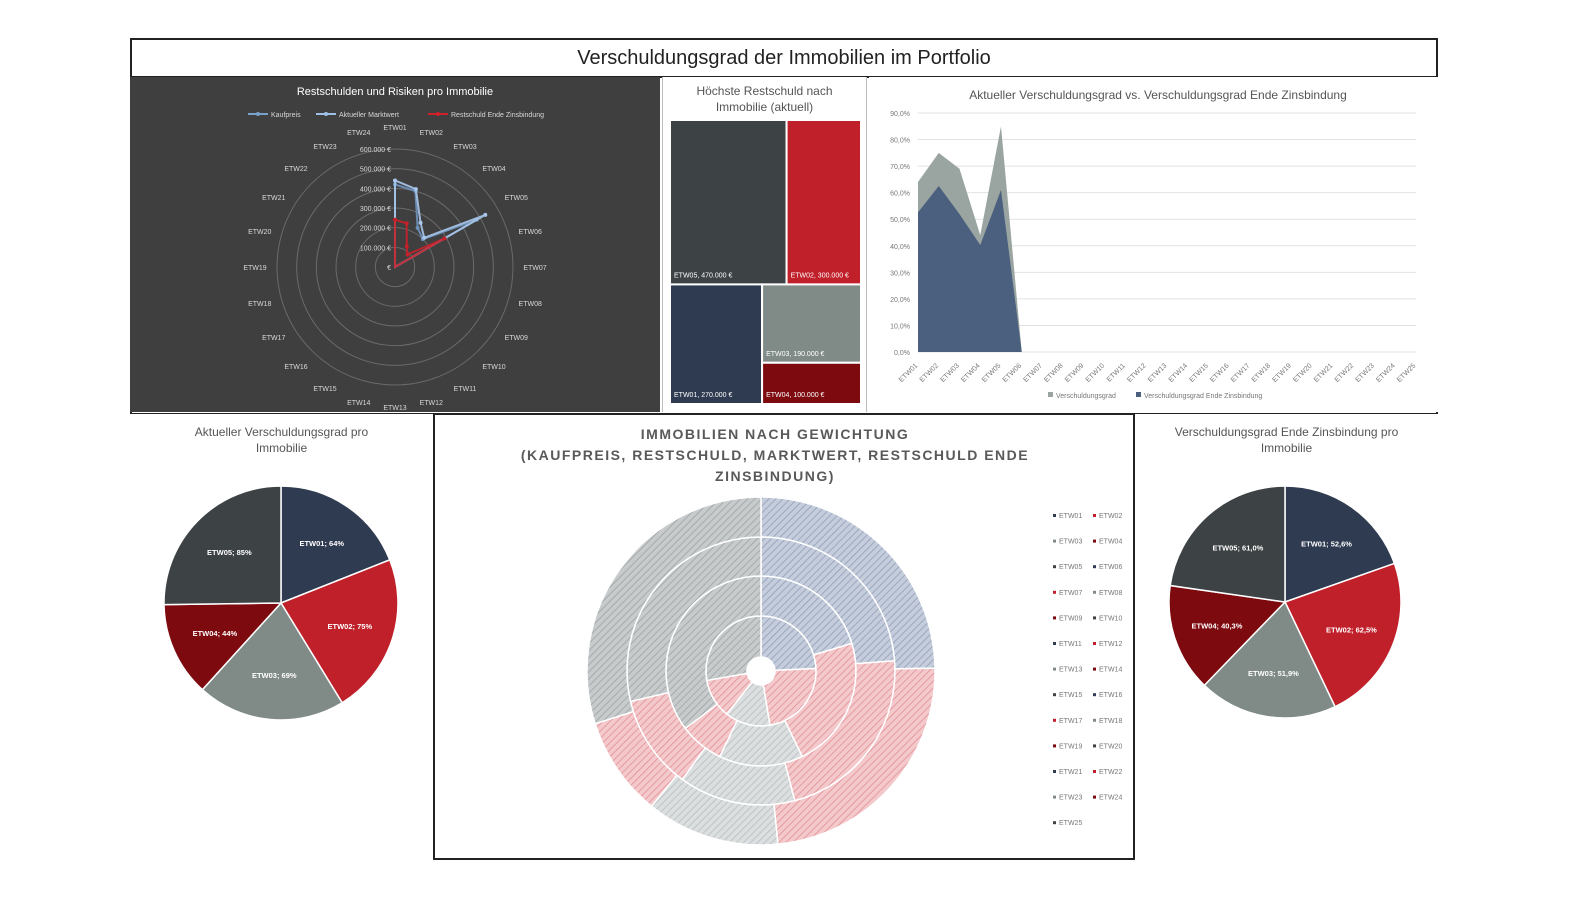 The width and height of the screenshot is (1580, 900). I want to click on pie-slice-label: ETW03; 51,9%, so click(1273, 673).